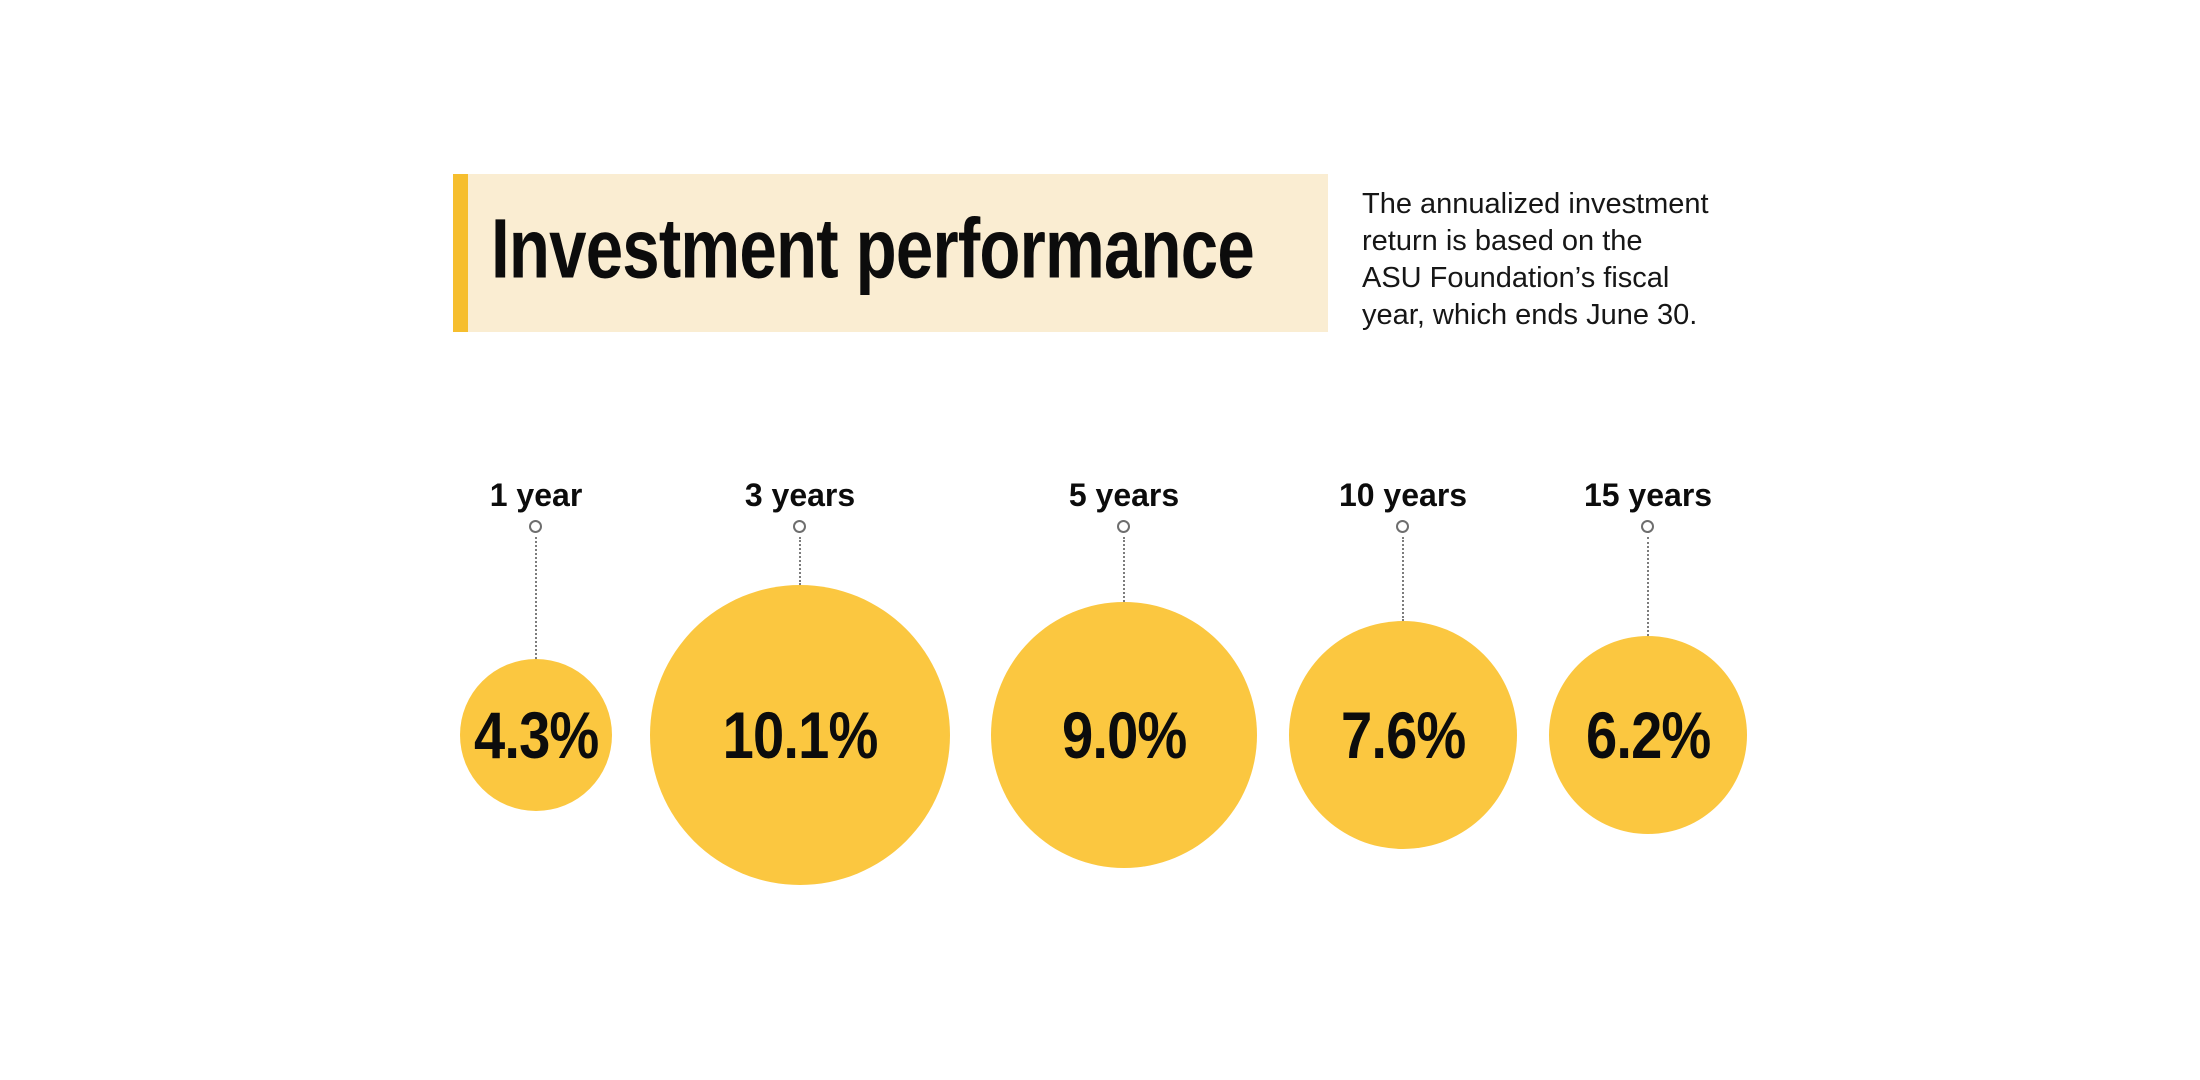 The height and width of the screenshot is (1080, 2200). I want to click on value-label: 6.2%, so click(1648, 735).